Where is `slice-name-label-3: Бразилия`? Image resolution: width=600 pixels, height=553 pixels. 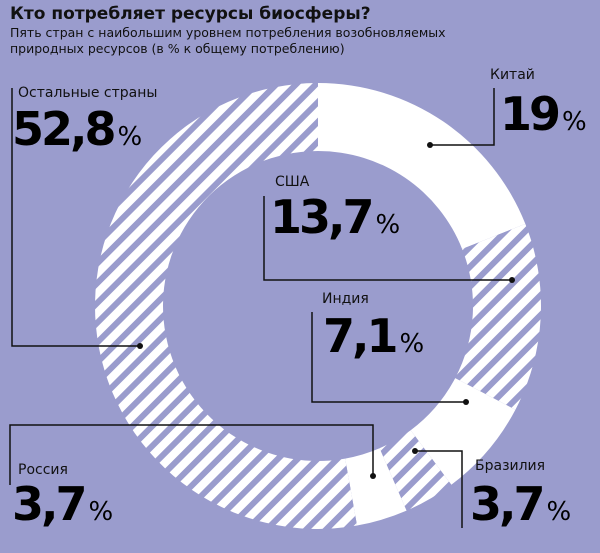 slice-name-label-3: Бразилия is located at coordinates (510, 466).